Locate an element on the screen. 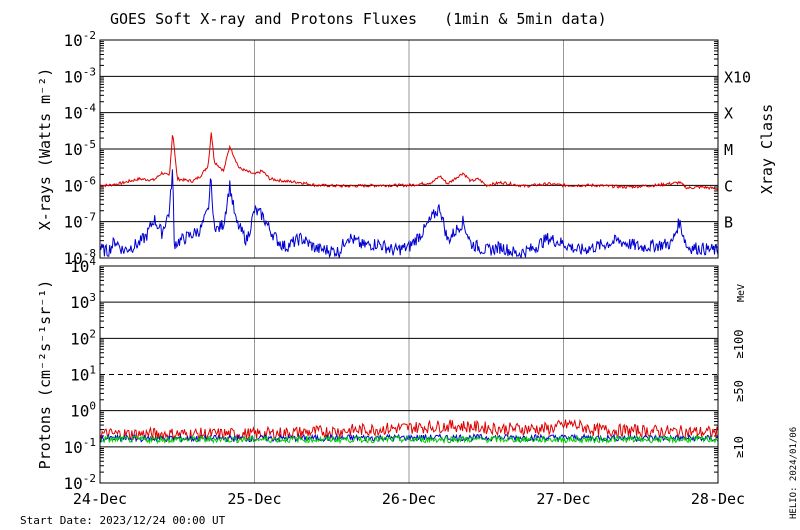 Image resolution: width=800 pixels, height=530 pixels. x-tick-label: 26-Dec is located at coordinates (409, 499).